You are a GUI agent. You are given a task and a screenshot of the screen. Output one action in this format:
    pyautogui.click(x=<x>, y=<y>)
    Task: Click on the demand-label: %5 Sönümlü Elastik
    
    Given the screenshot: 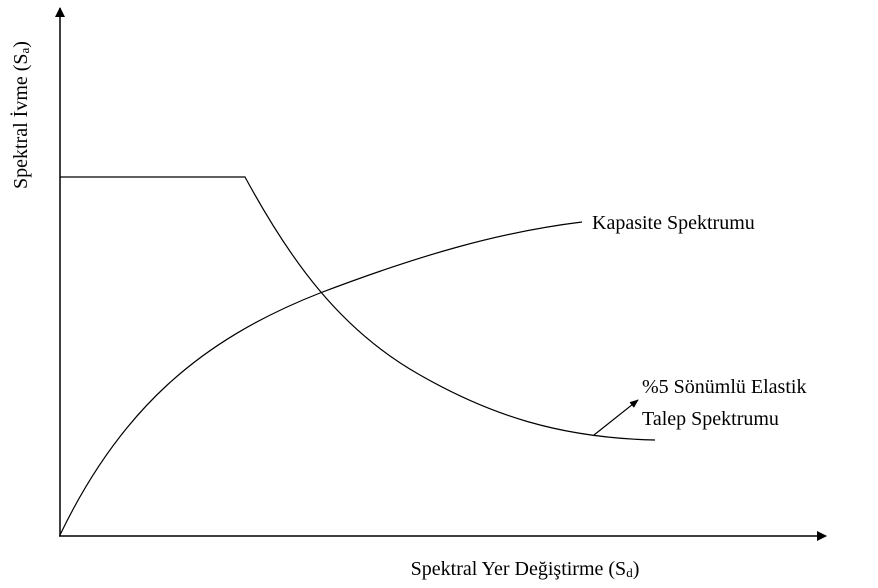 What is the action you would take?
    pyautogui.click(x=724, y=387)
    